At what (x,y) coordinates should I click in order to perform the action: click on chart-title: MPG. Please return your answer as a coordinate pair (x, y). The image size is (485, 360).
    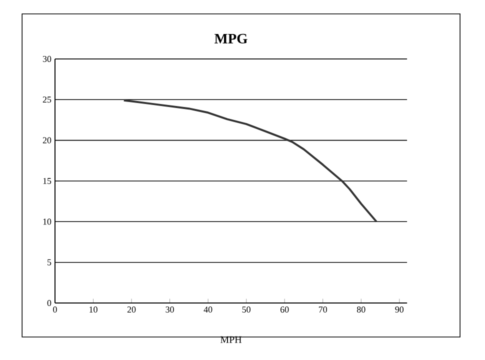
    Looking at the image, I should click on (231, 39).